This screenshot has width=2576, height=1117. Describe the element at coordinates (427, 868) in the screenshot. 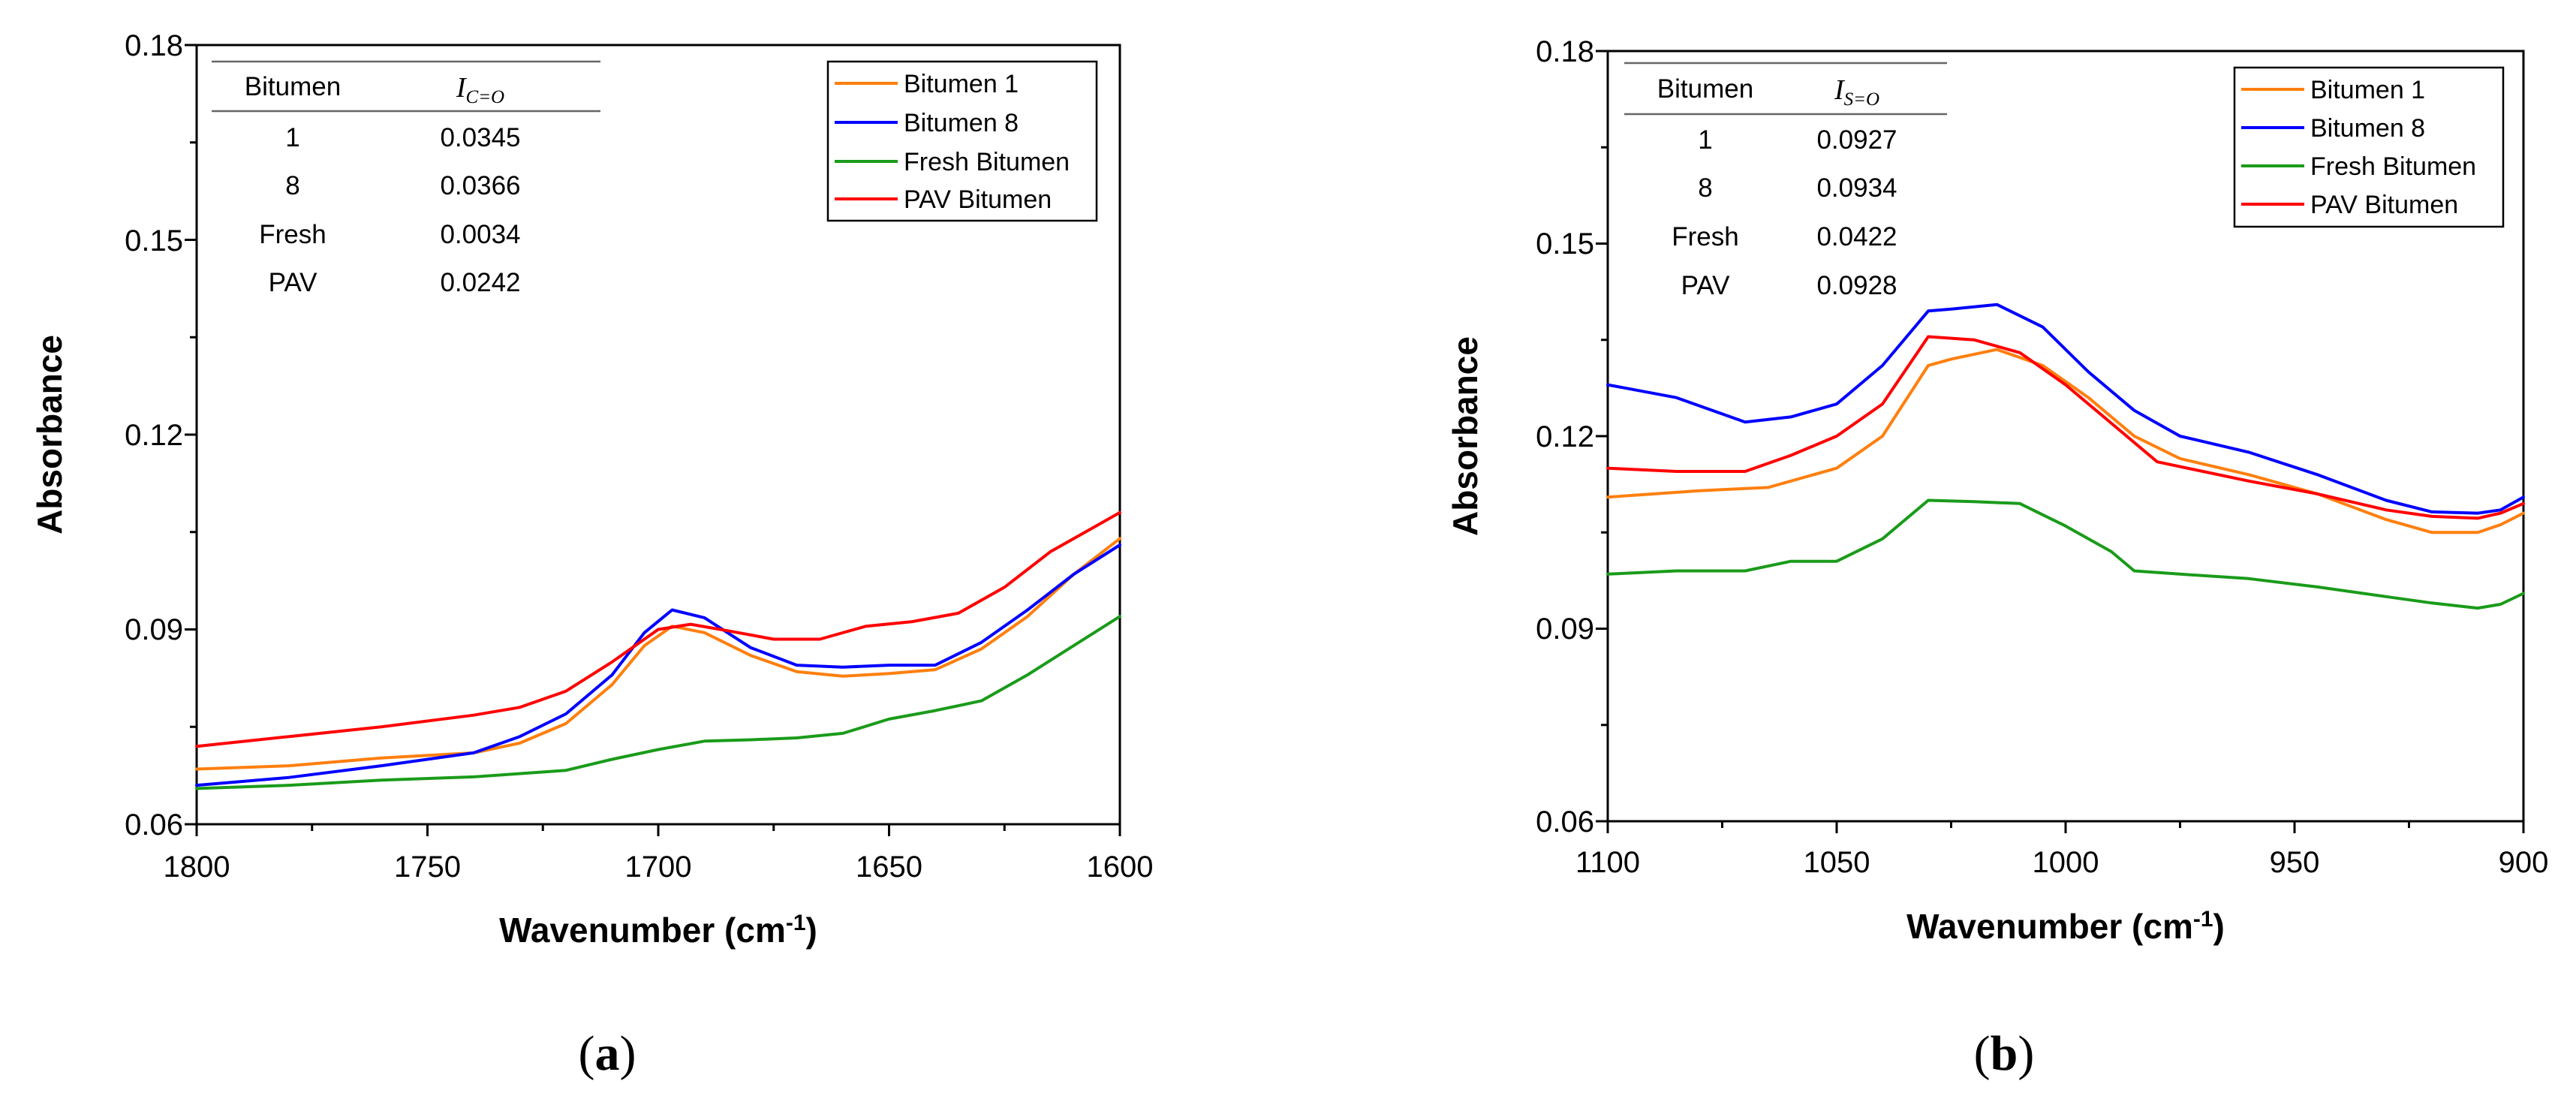

I see `x-tick-label: 1750` at that location.